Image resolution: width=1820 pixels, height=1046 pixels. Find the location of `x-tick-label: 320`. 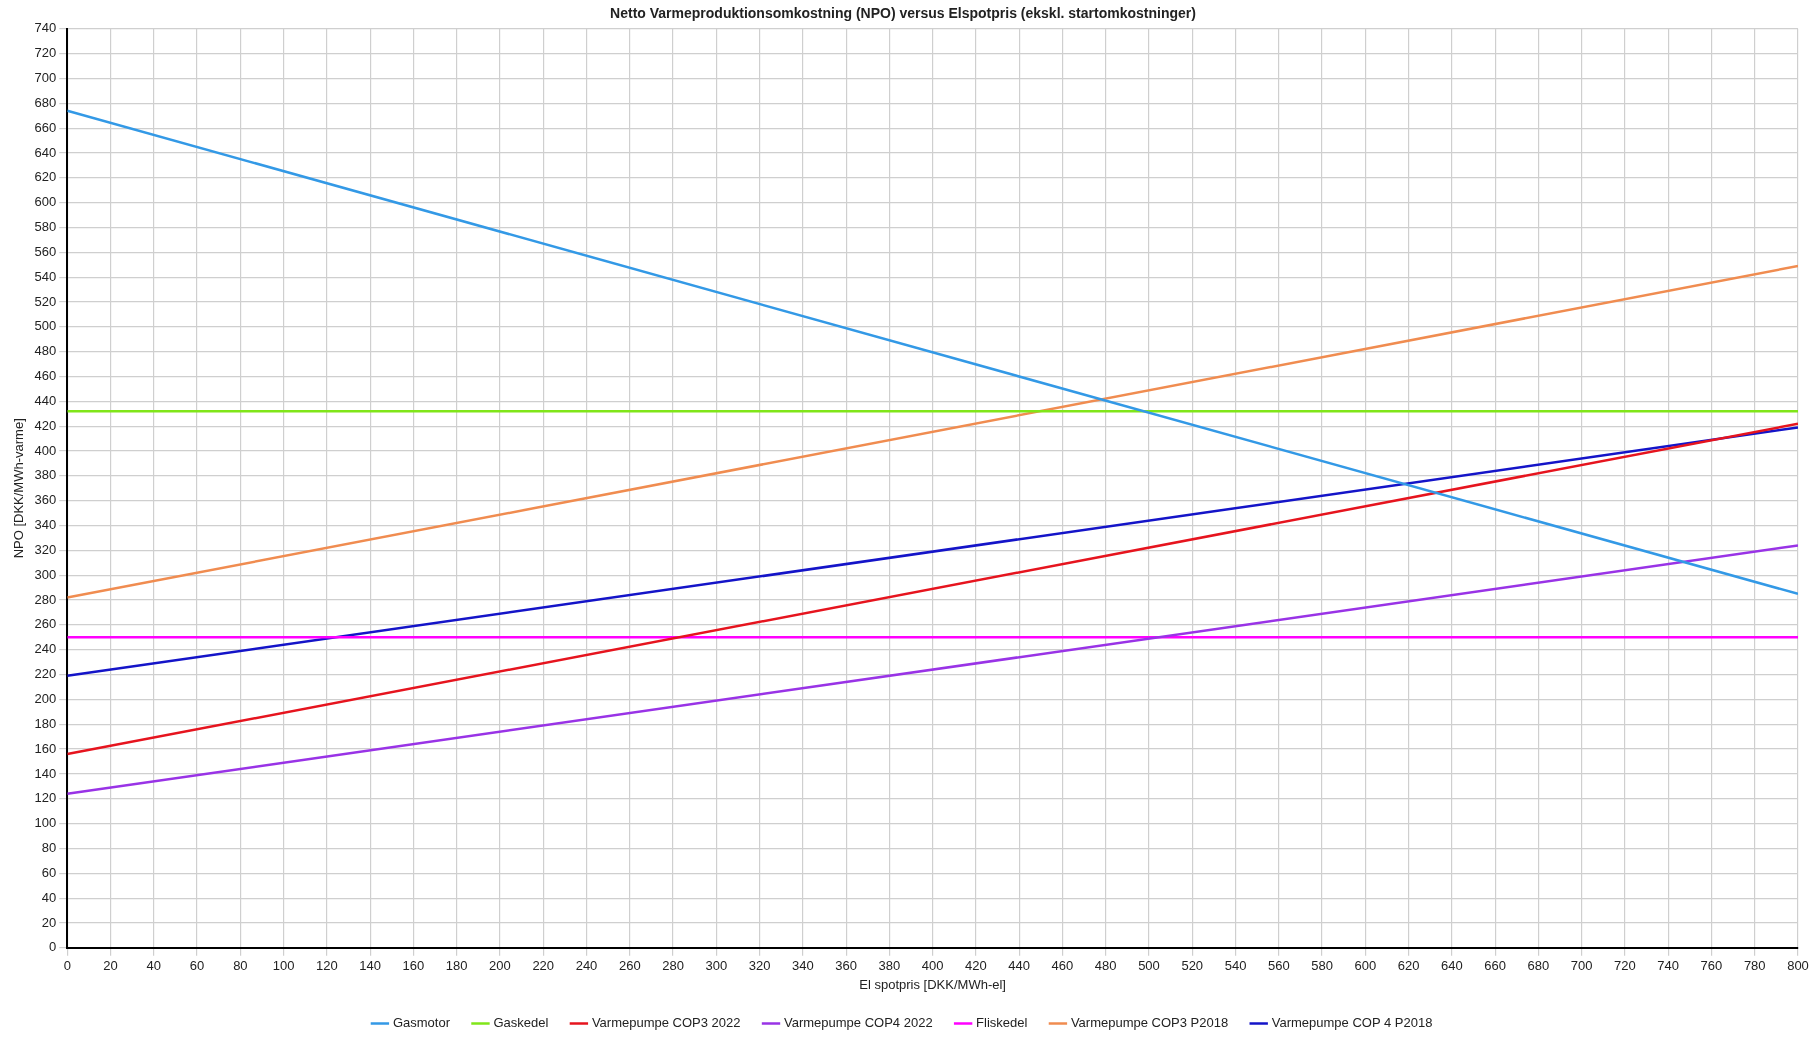

x-tick-label: 320 is located at coordinates (759, 966).